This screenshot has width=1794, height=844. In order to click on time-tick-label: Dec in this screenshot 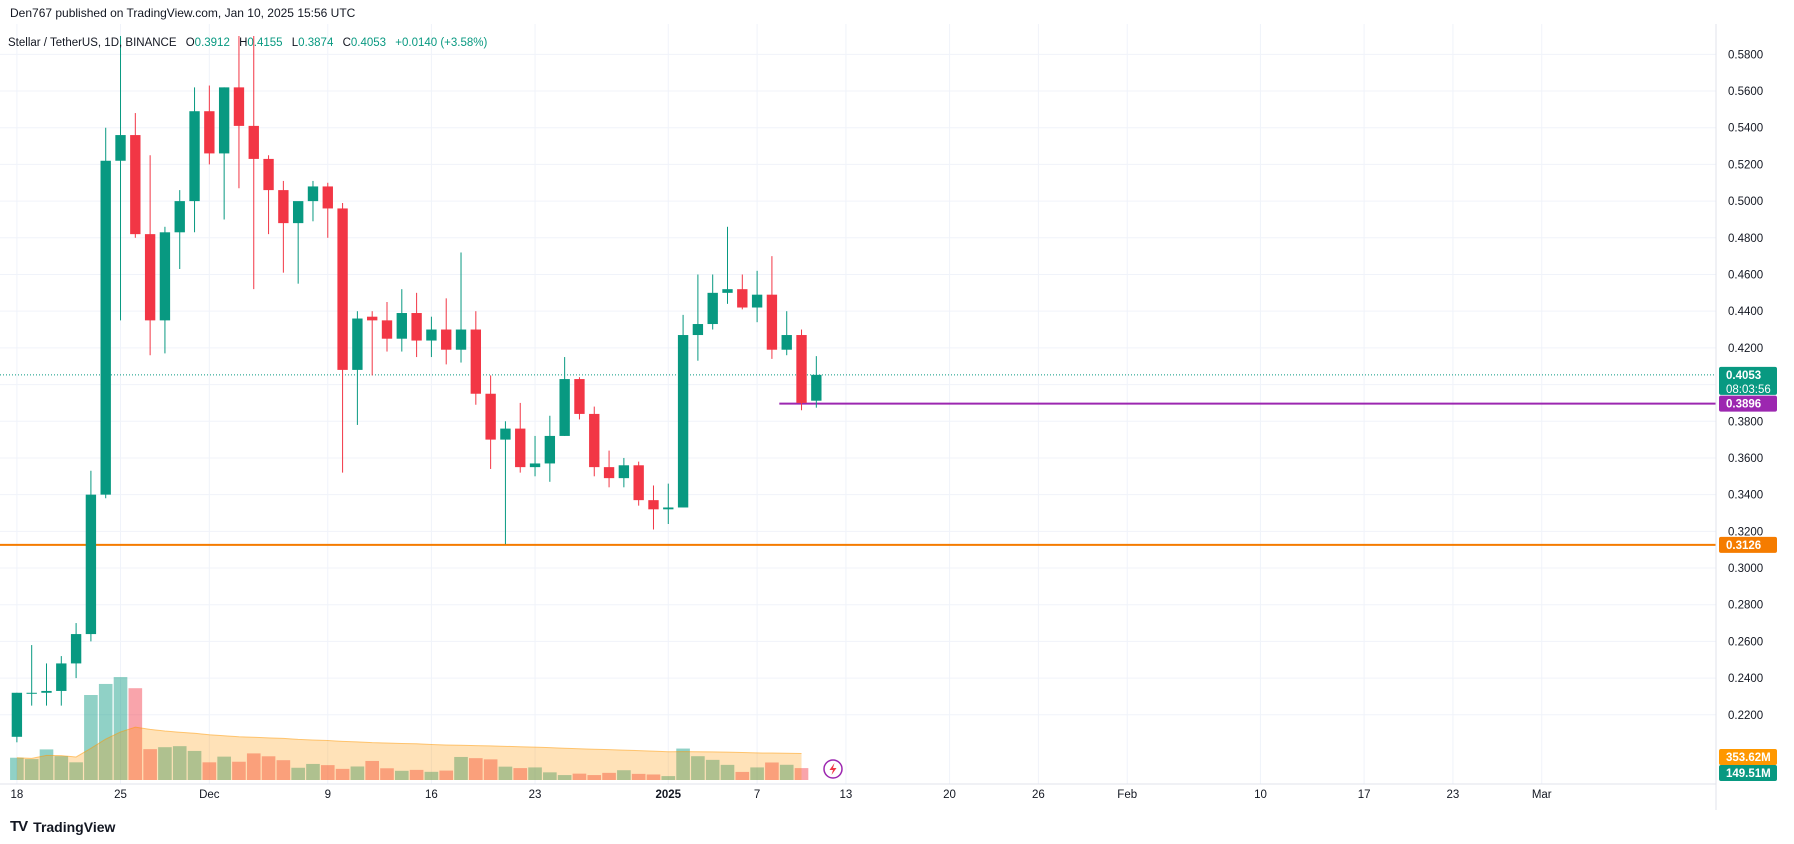, I will do `click(209, 795)`.